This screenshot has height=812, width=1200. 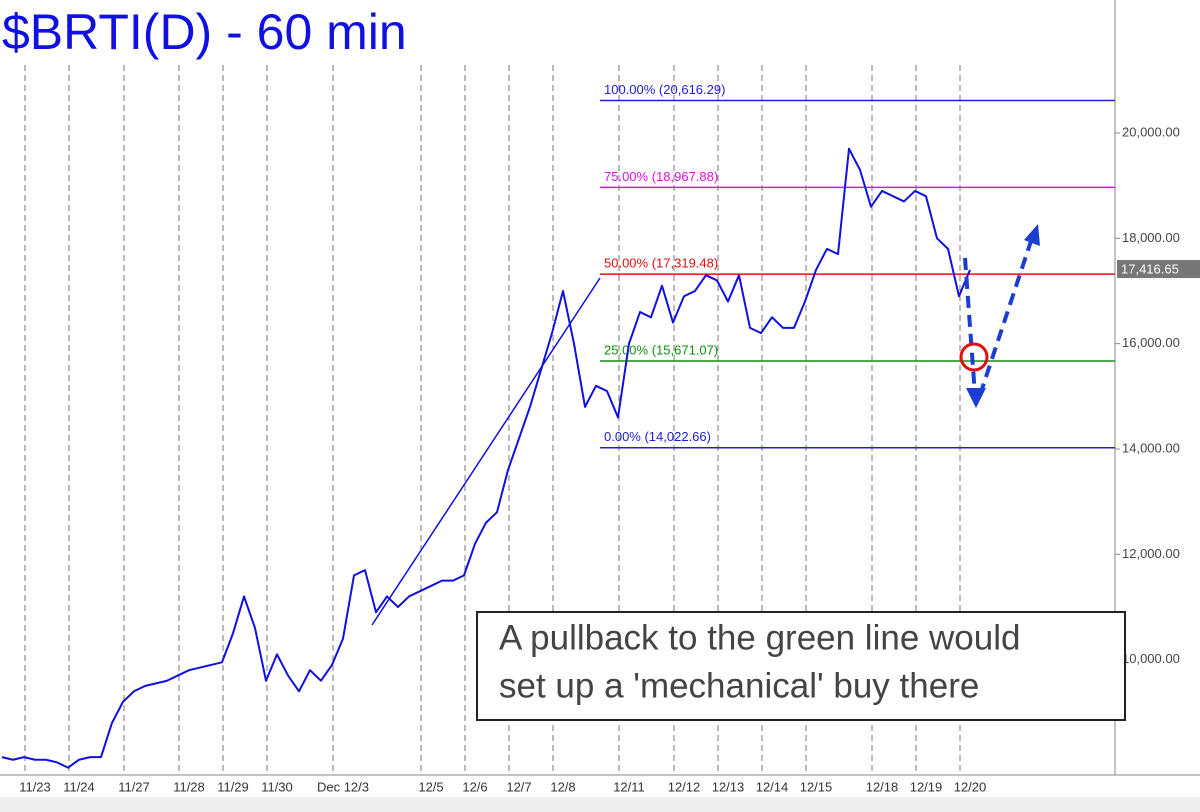 I want to click on x-tick-label: 11/27, so click(x=134, y=786).